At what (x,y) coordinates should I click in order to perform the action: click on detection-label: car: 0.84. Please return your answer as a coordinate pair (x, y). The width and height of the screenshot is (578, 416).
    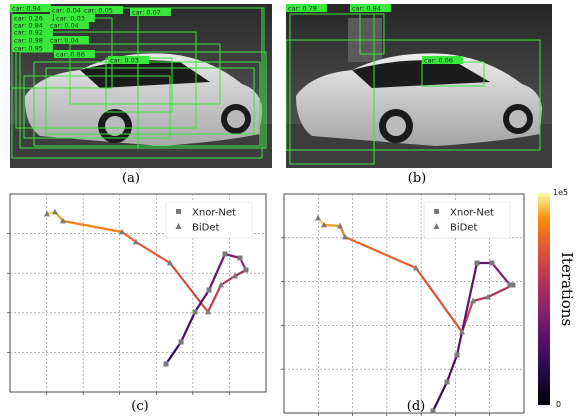
    Looking at the image, I should click on (28, 26).